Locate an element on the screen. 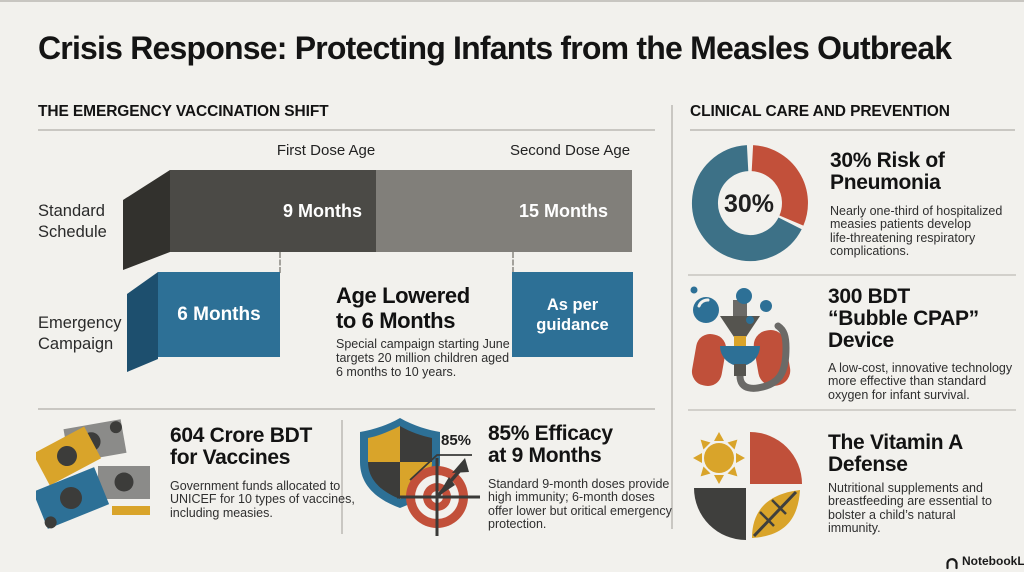  emergency-second-dose-value: As per guidance is located at coordinates (572, 314).